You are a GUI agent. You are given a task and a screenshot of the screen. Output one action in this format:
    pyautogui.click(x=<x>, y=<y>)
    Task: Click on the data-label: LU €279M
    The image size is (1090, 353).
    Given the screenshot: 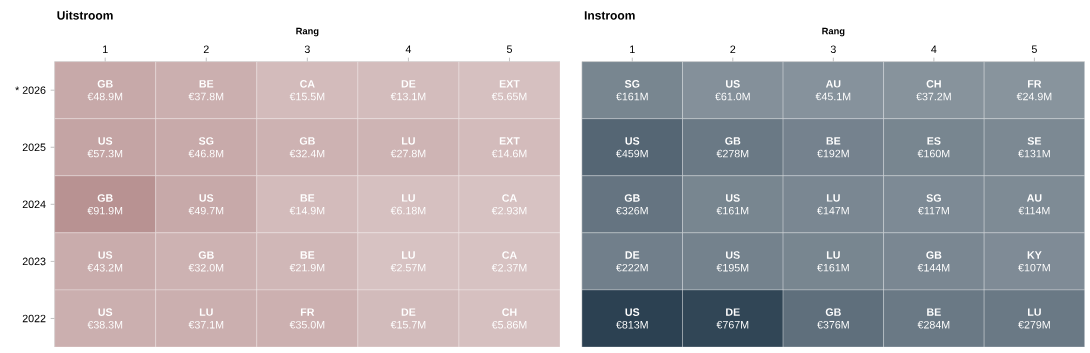 What is the action you would take?
    pyautogui.click(x=1034, y=318)
    